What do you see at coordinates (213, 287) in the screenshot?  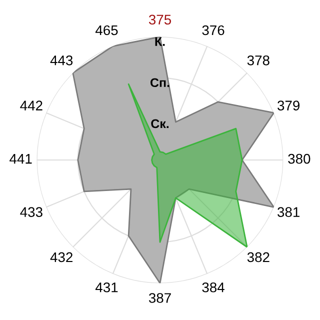 I see `spoke-label: 384` at bounding box center [213, 287].